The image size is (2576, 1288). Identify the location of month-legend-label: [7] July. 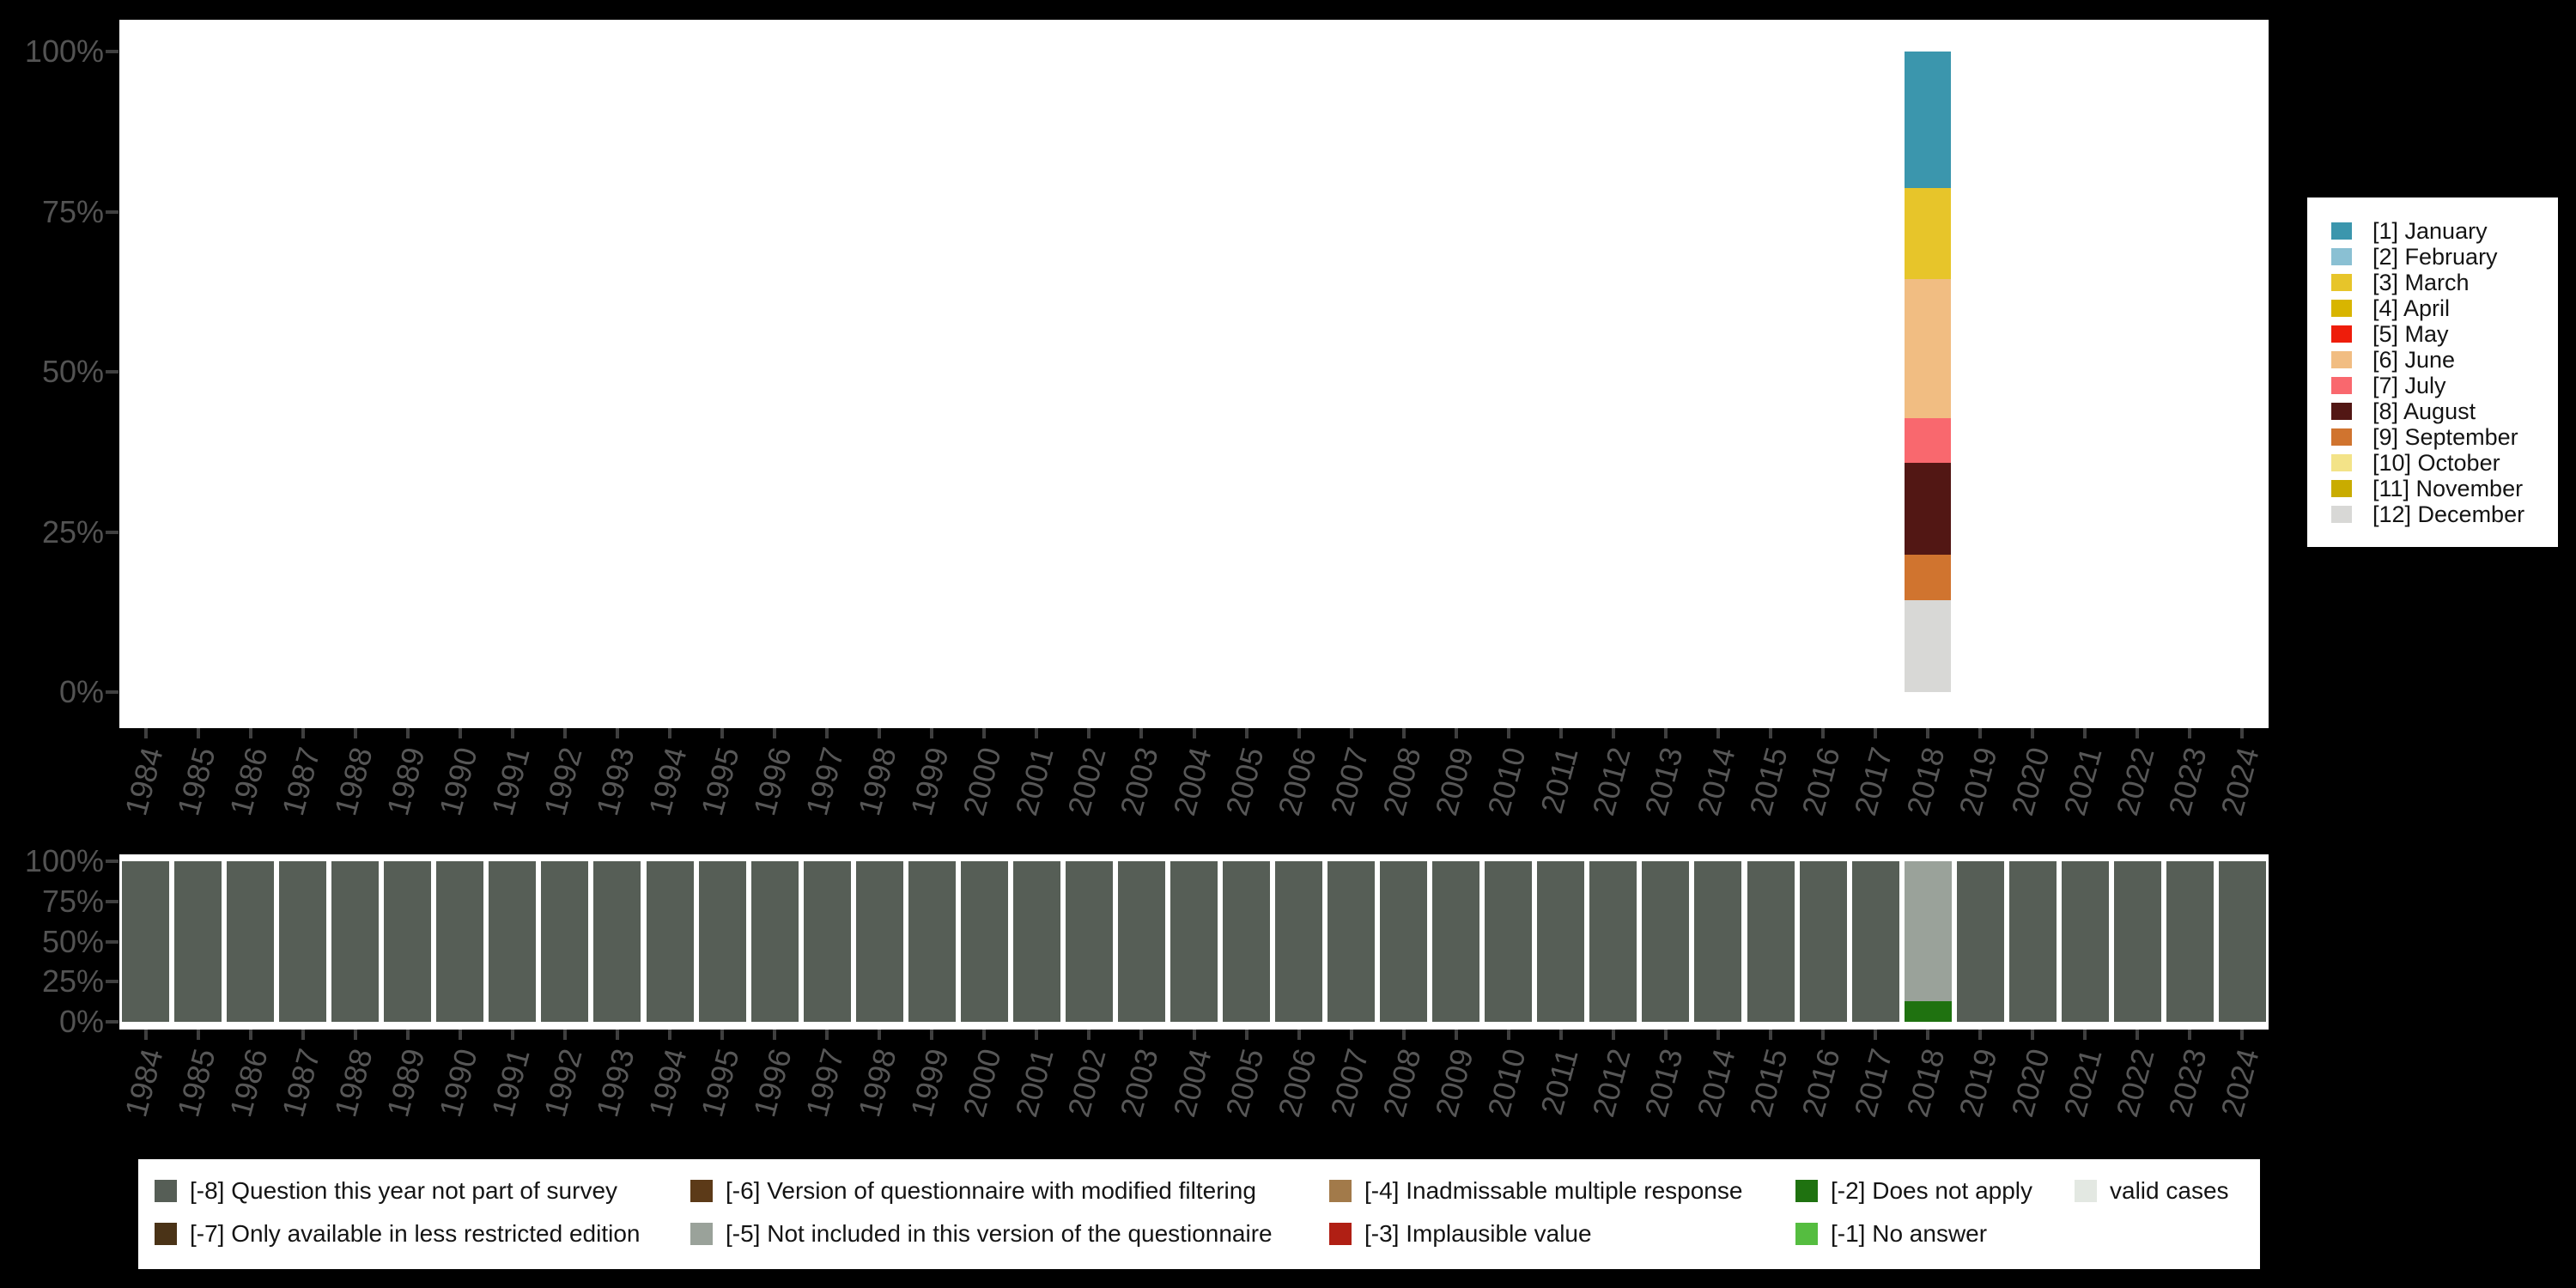
(2409, 385).